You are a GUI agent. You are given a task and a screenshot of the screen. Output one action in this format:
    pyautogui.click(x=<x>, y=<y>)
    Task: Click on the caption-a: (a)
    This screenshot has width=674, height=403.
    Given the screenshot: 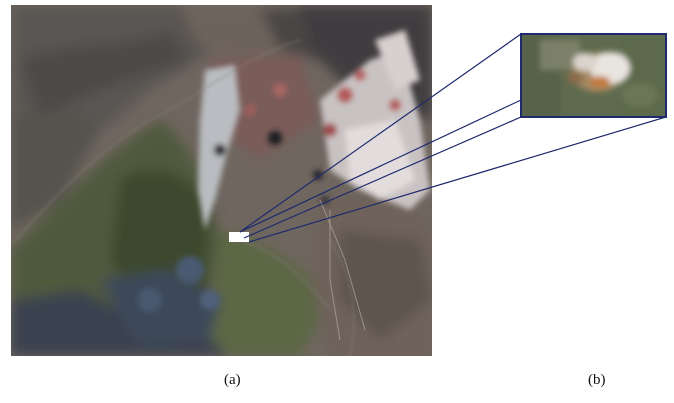 What is the action you would take?
    pyautogui.click(x=232, y=380)
    